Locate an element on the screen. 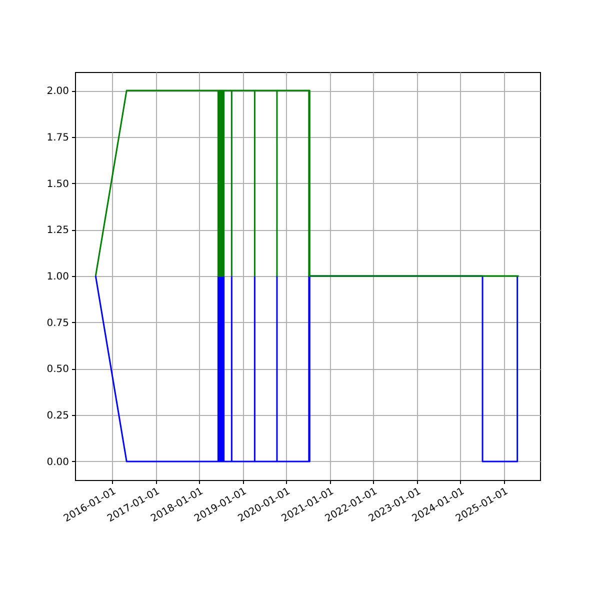 The width and height of the screenshot is (600, 600). y-tick-label: 0.50 is located at coordinates (57, 370).